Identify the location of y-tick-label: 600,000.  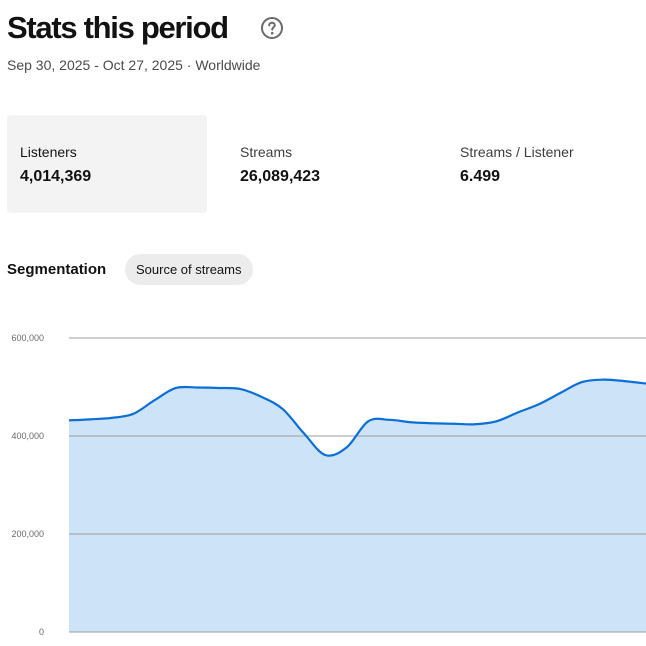
(27, 338).